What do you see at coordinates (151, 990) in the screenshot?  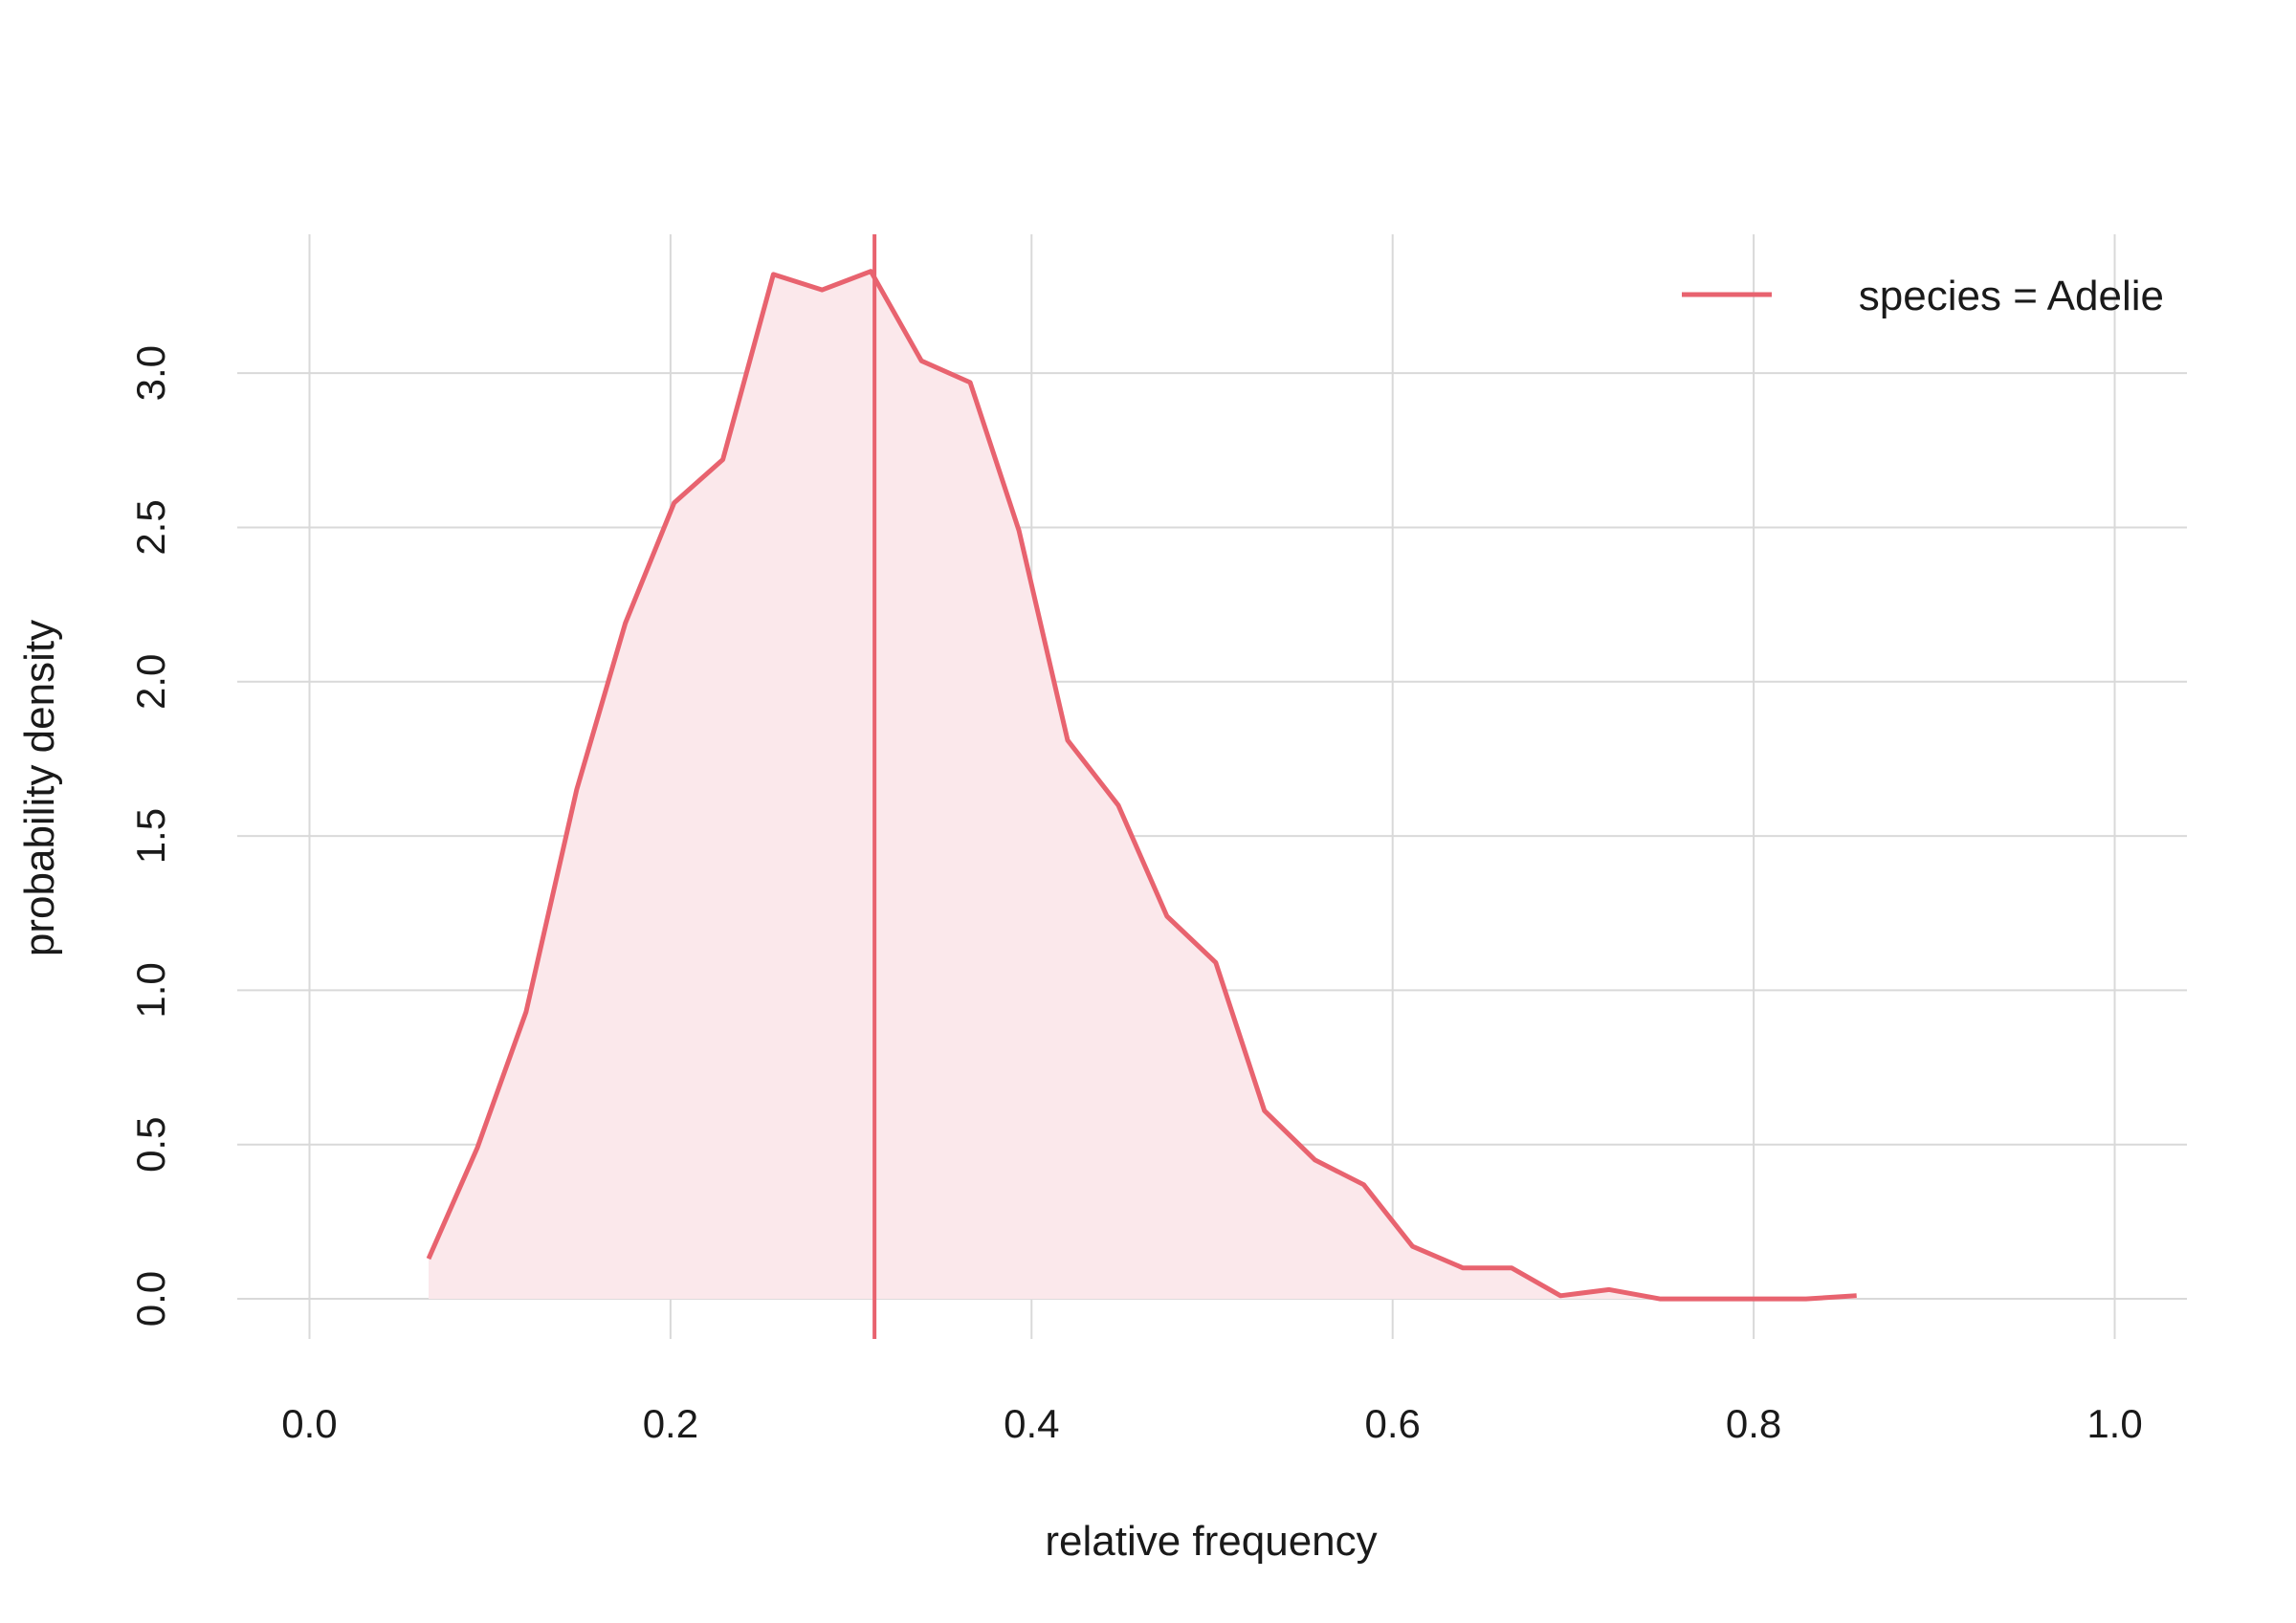 I see `y-tick-label: 1.0` at bounding box center [151, 990].